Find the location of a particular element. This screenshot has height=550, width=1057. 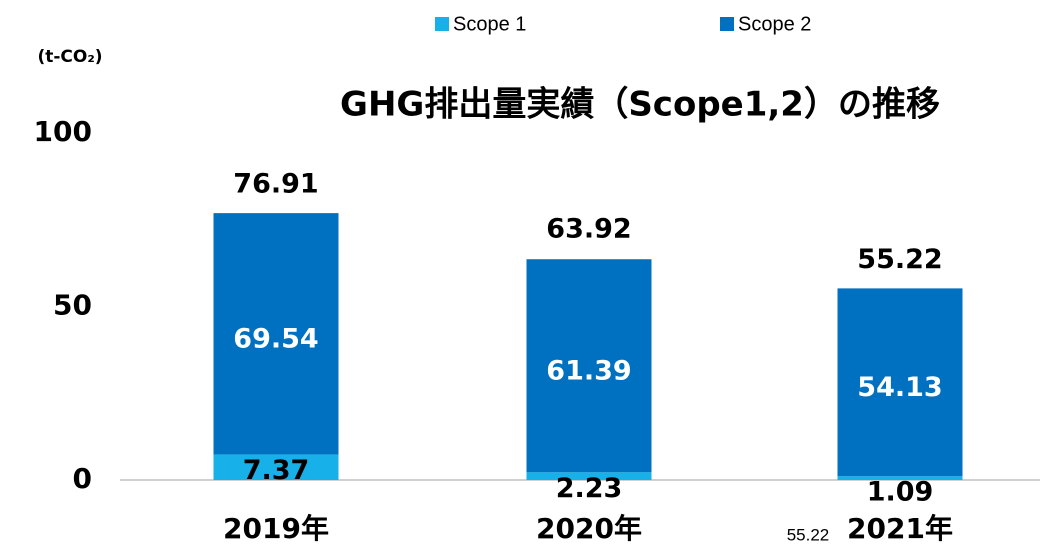

legend-label: Scope 1 is located at coordinates (489, 24).